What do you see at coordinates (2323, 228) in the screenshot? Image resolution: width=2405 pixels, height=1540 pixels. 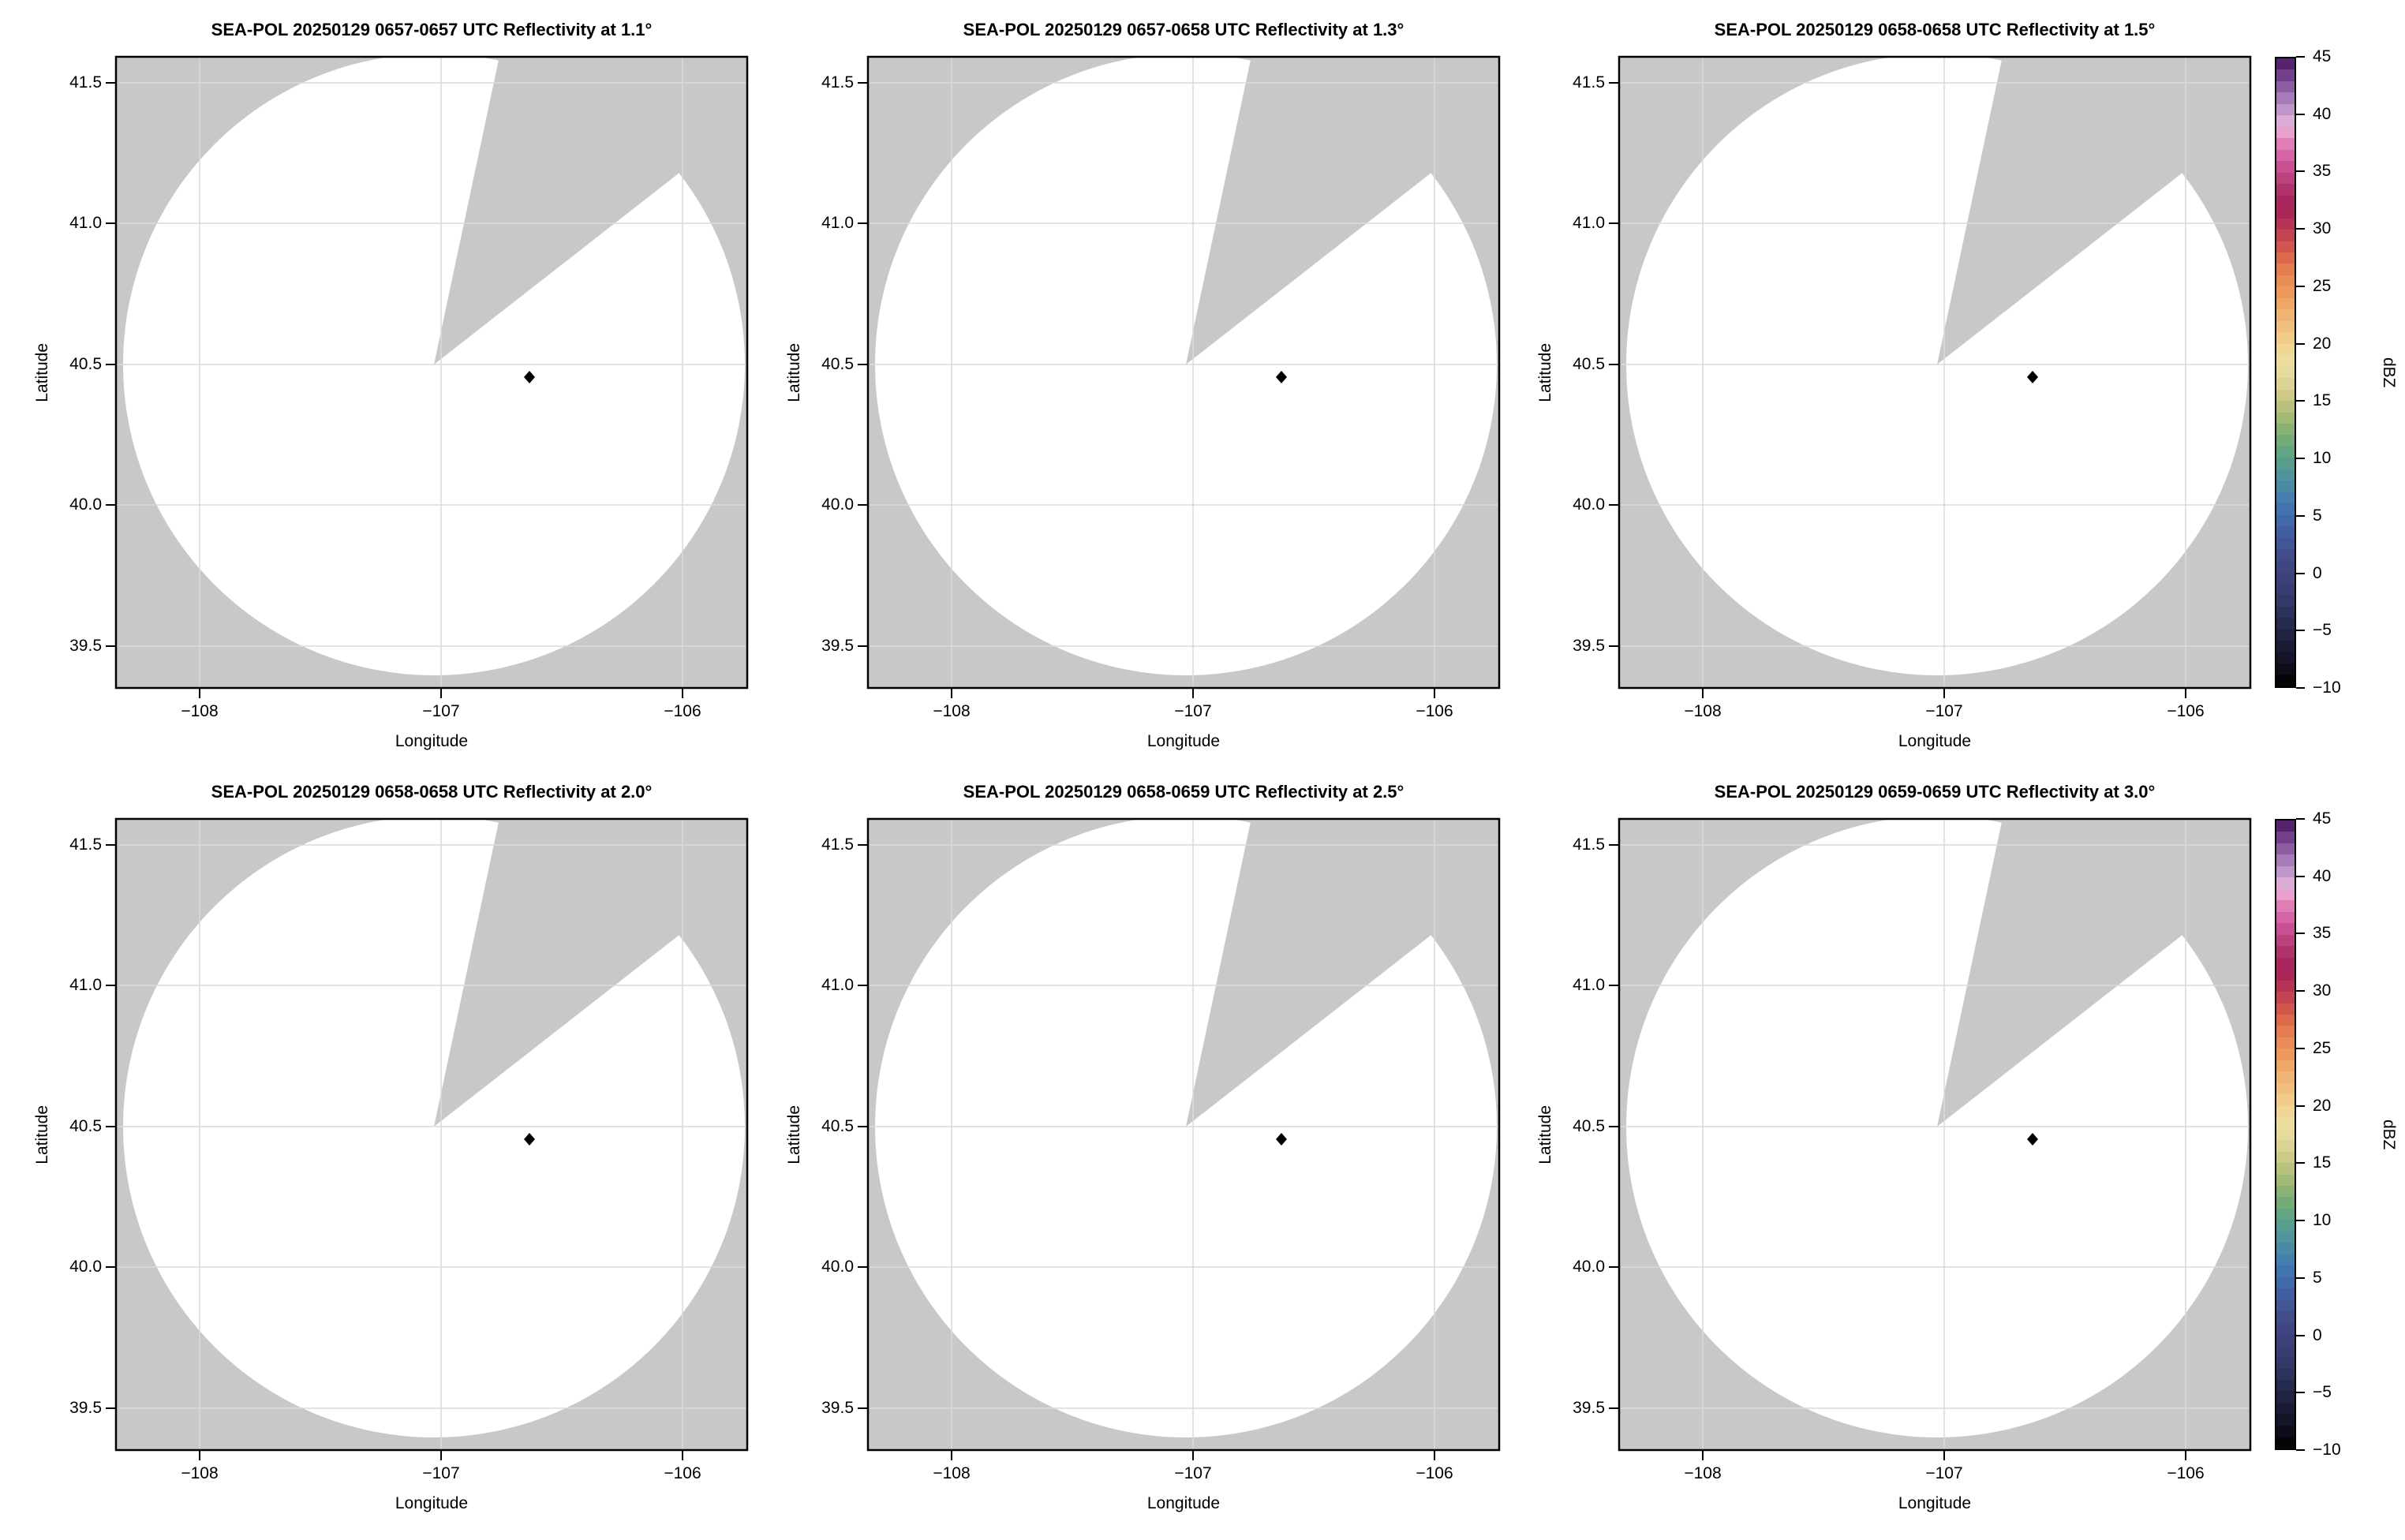 I see `colorbar-tick-label: 30` at bounding box center [2323, 228].